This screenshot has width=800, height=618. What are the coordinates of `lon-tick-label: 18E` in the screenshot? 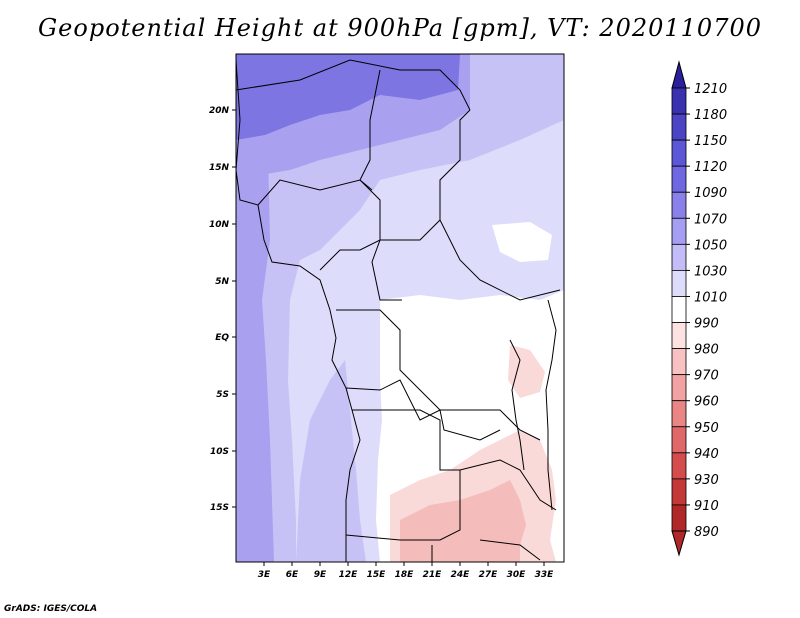 It's located at (405, 575).